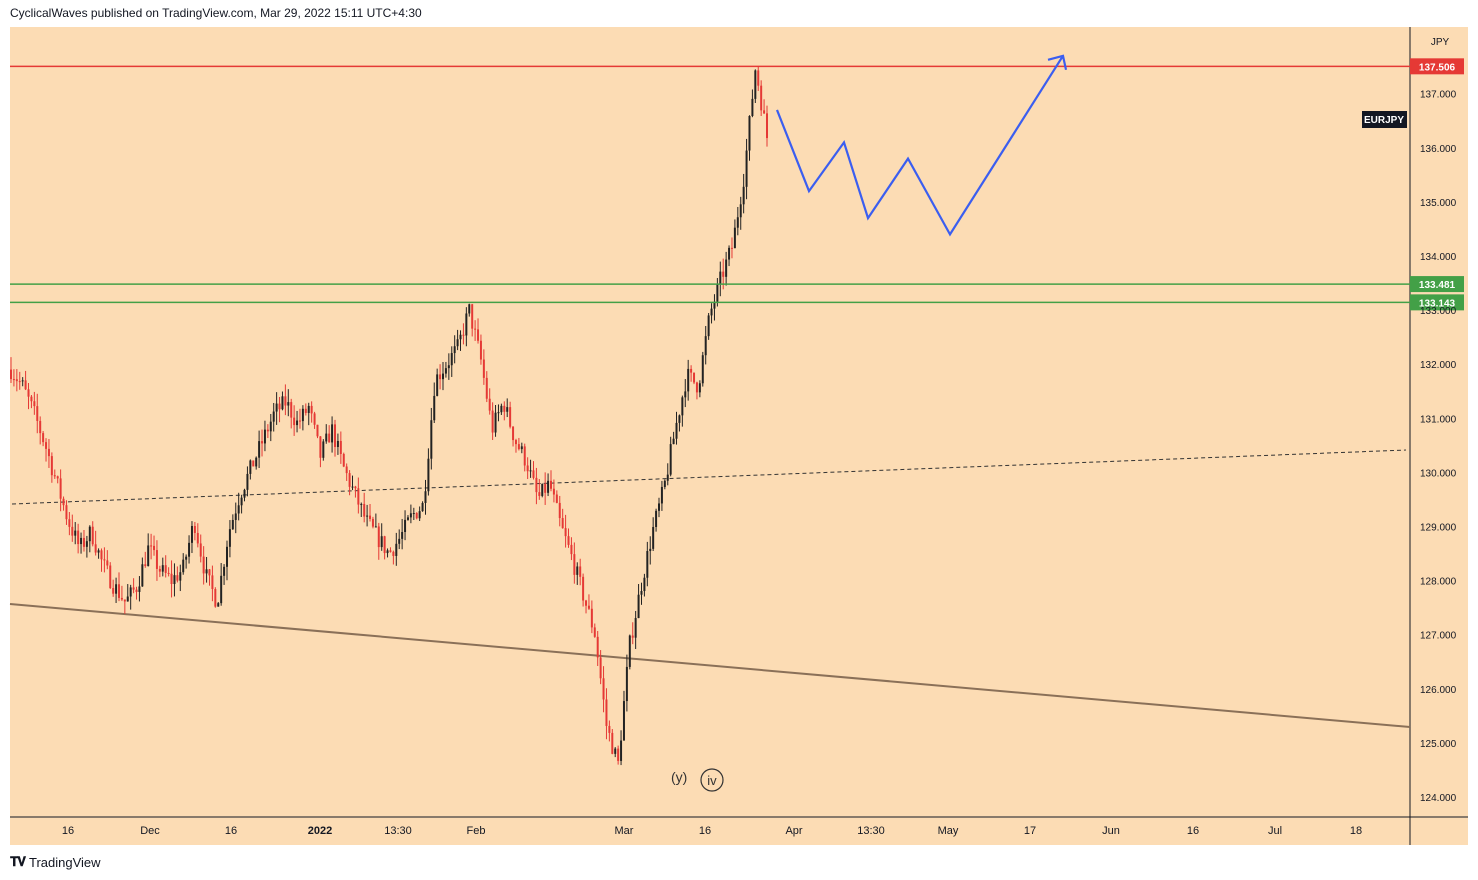 The width and height of the screenshot is (1478, 880). What do you see at coordinates (1030, 831) in the screenshot?
I see `x-tick-label: 17` at bounding box center [1030, 831].